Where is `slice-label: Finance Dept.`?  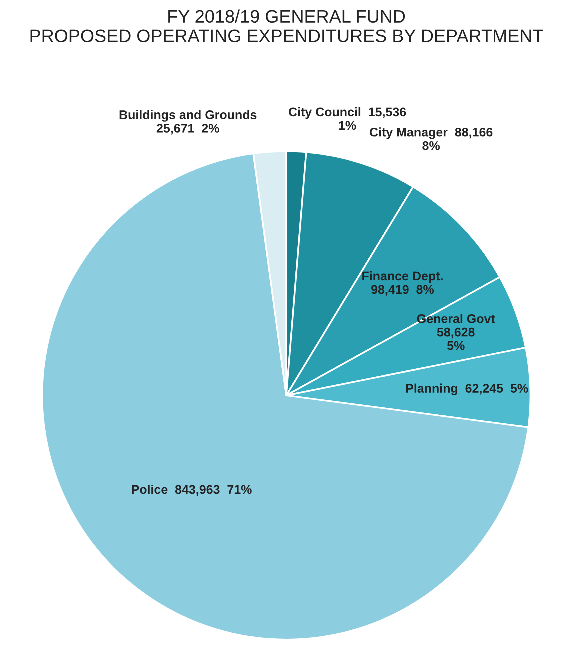
slice-label: Finance Dept. is located at coordinates (402, 277).